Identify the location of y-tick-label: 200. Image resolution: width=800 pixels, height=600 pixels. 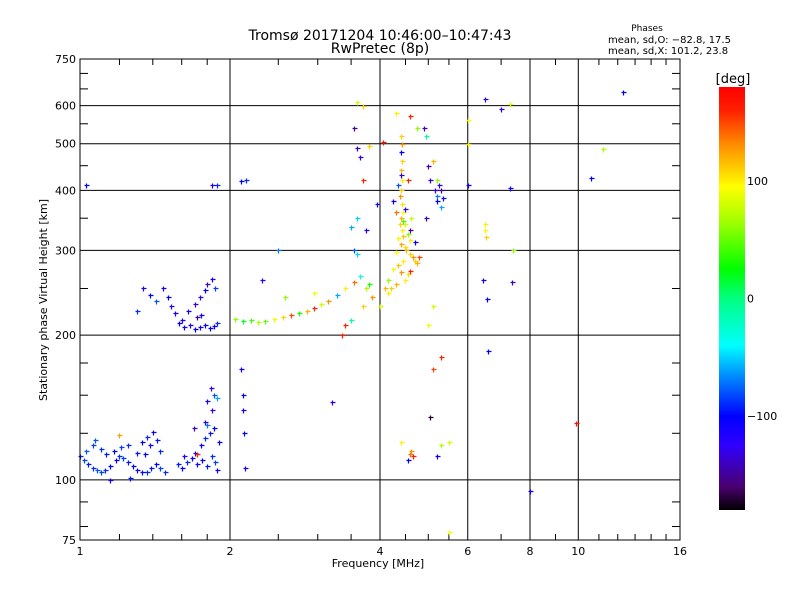
(65, 335).